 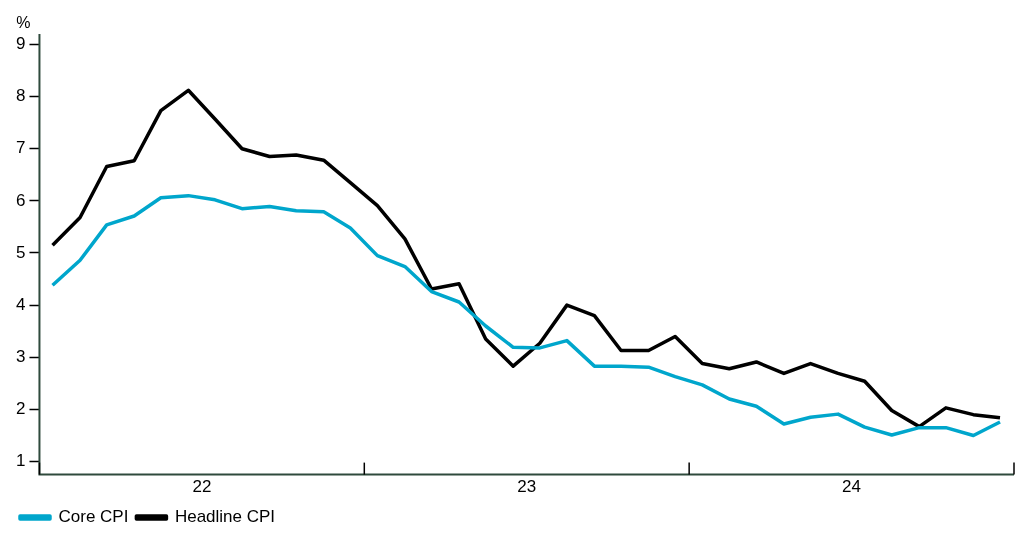 I want to click on y-tick-label: 3, so click(x=20, y=356).